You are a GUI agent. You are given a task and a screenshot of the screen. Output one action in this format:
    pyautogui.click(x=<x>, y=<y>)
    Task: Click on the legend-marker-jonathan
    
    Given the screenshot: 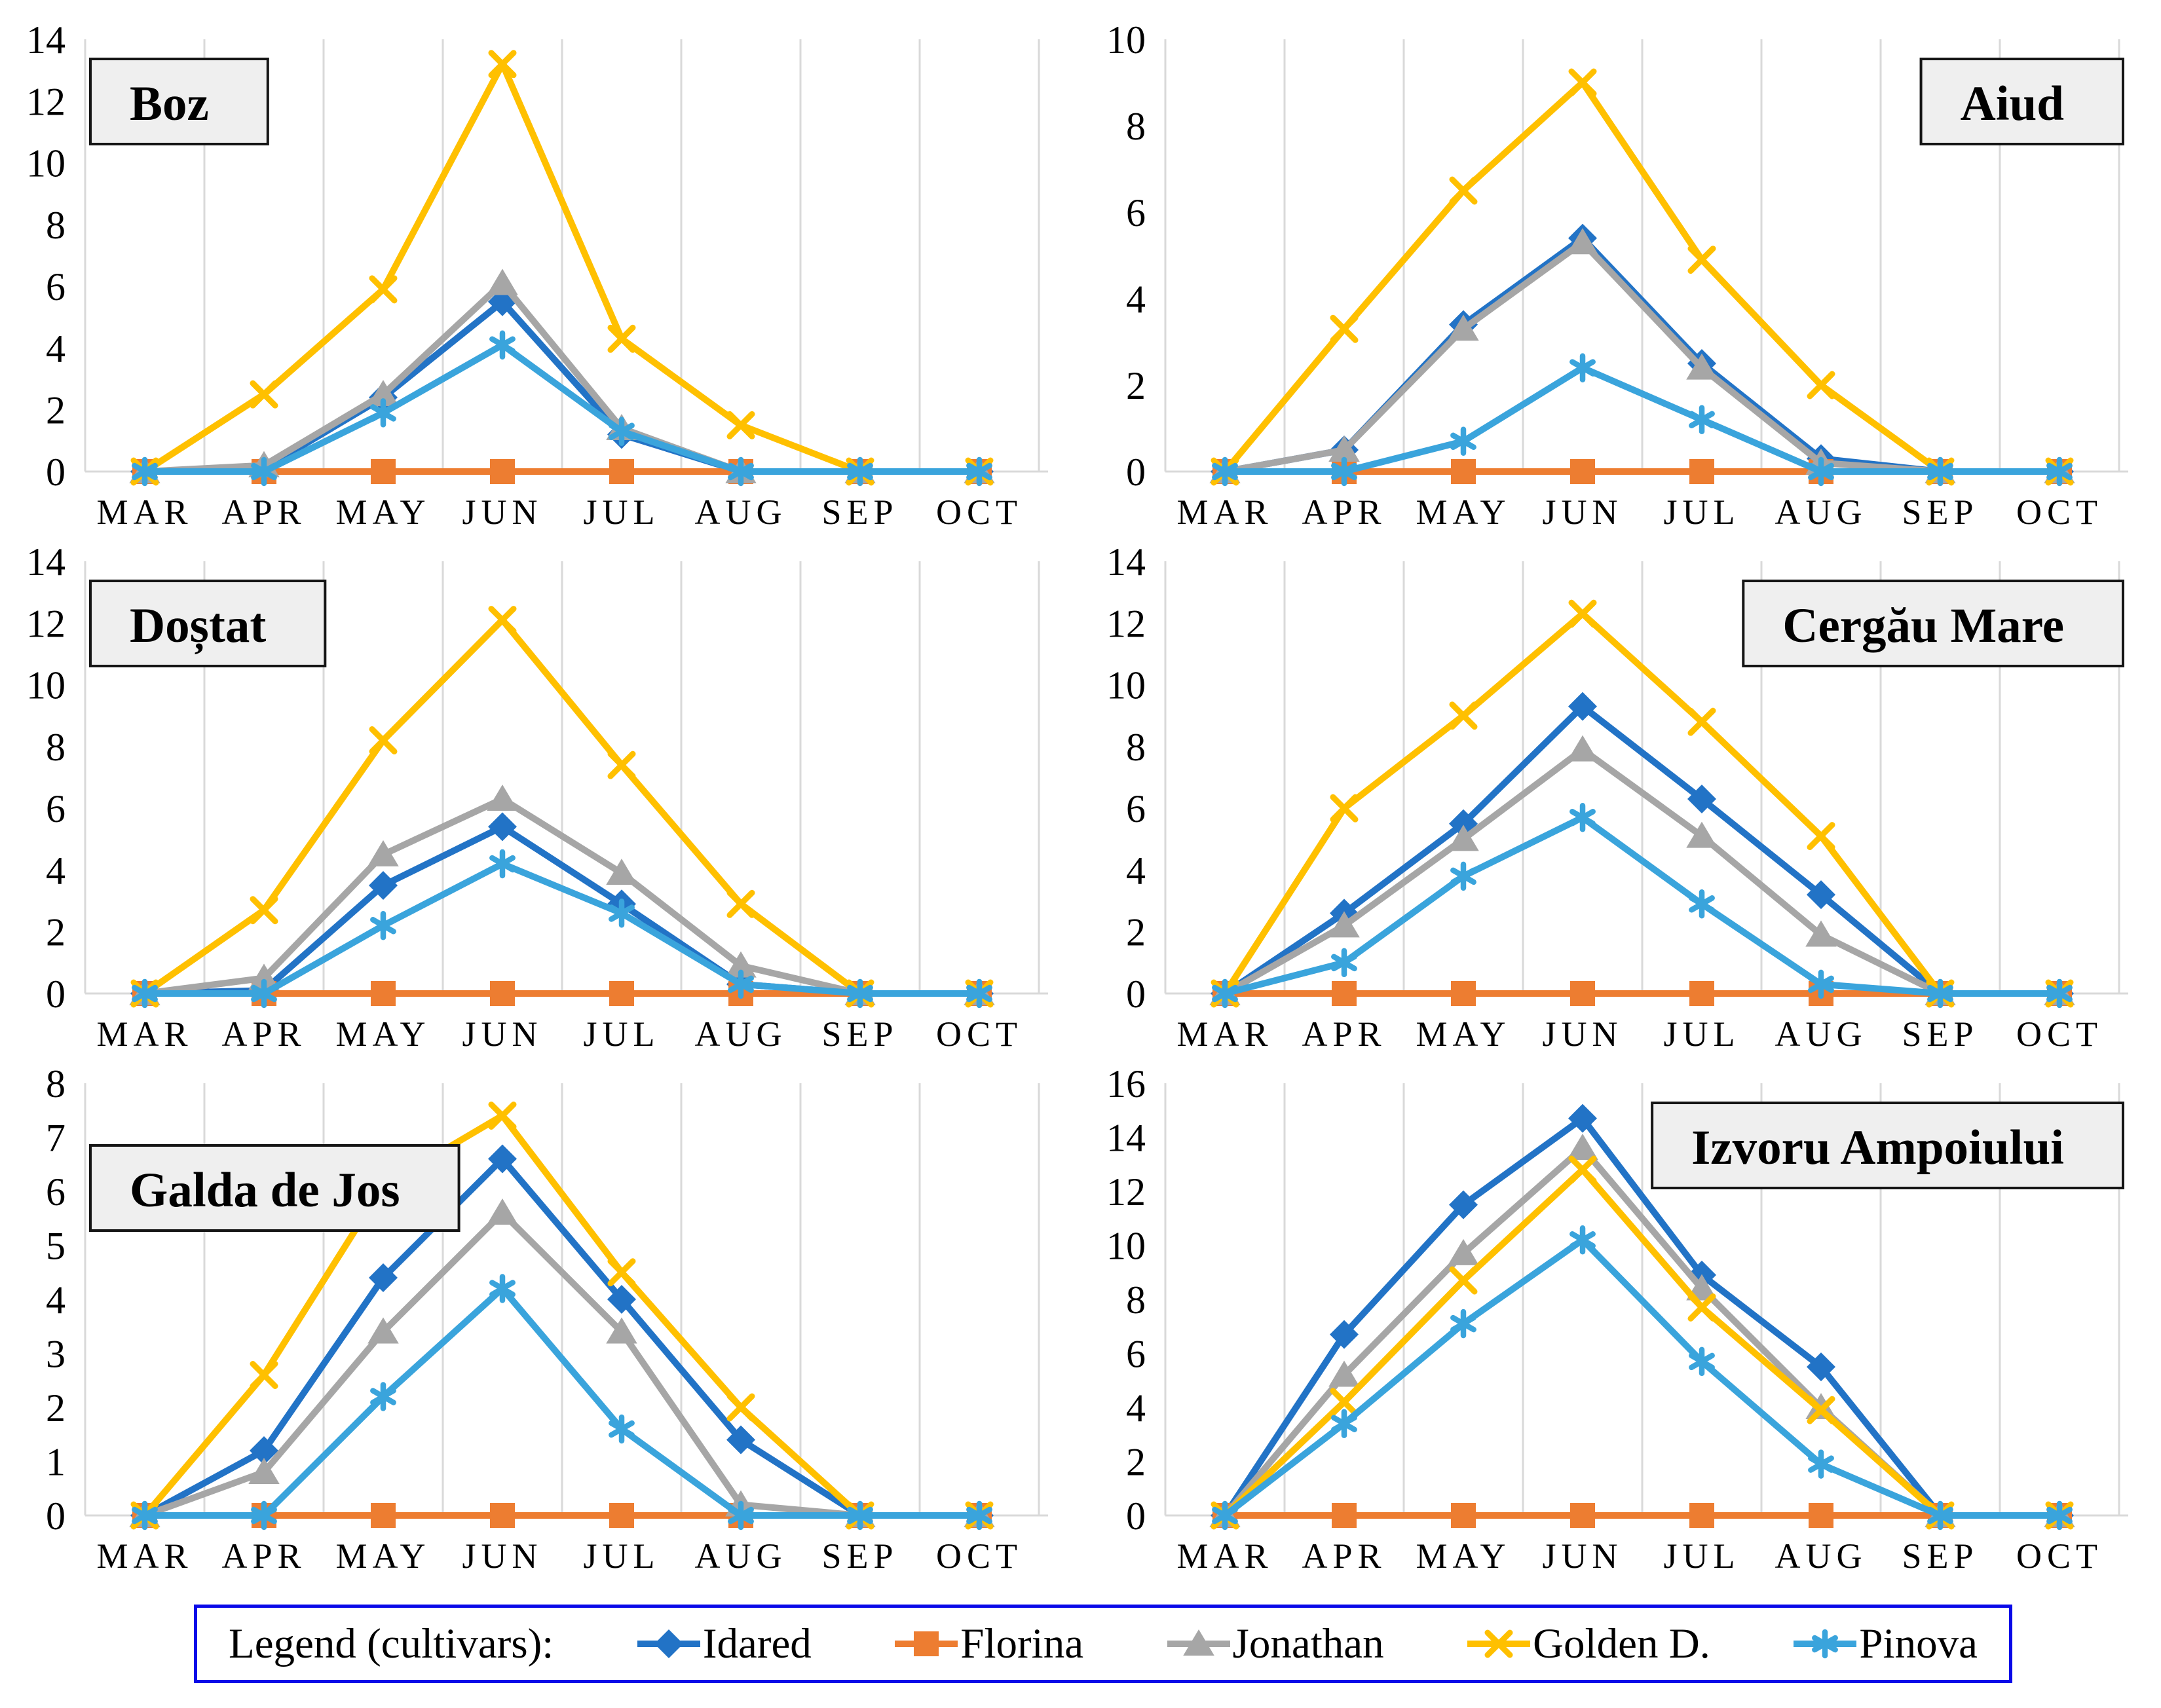 What is the action you would take?
    pyautogui.click(x=1198, y=1642)
    